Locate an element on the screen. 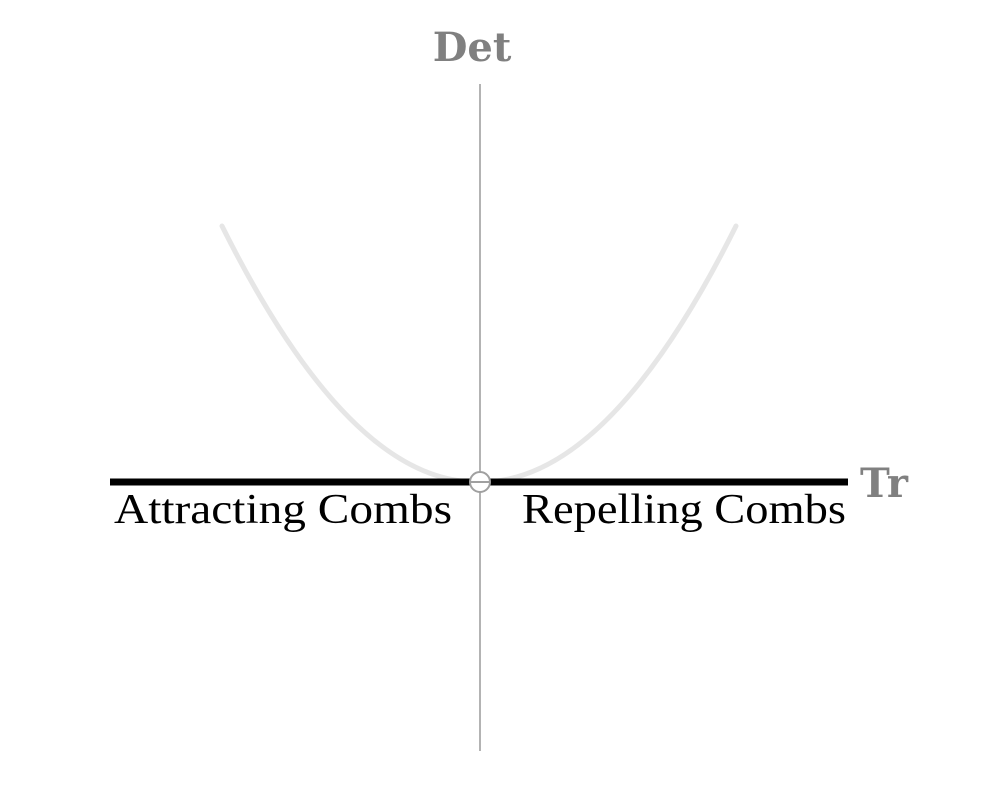 The image size is (992, 802). det-axis-label: Det is located at coordinates (472, 47).